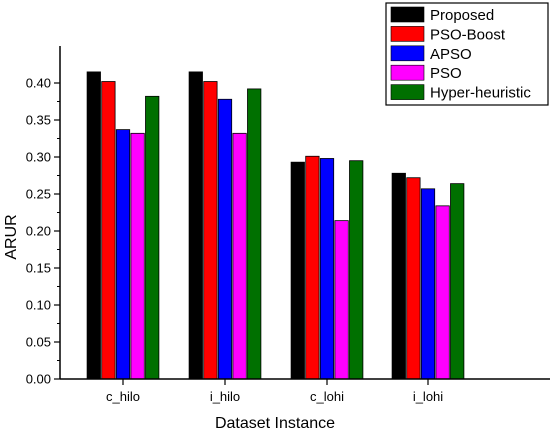  I want to click on y-tick-label: 0.30, so click(38, 157).